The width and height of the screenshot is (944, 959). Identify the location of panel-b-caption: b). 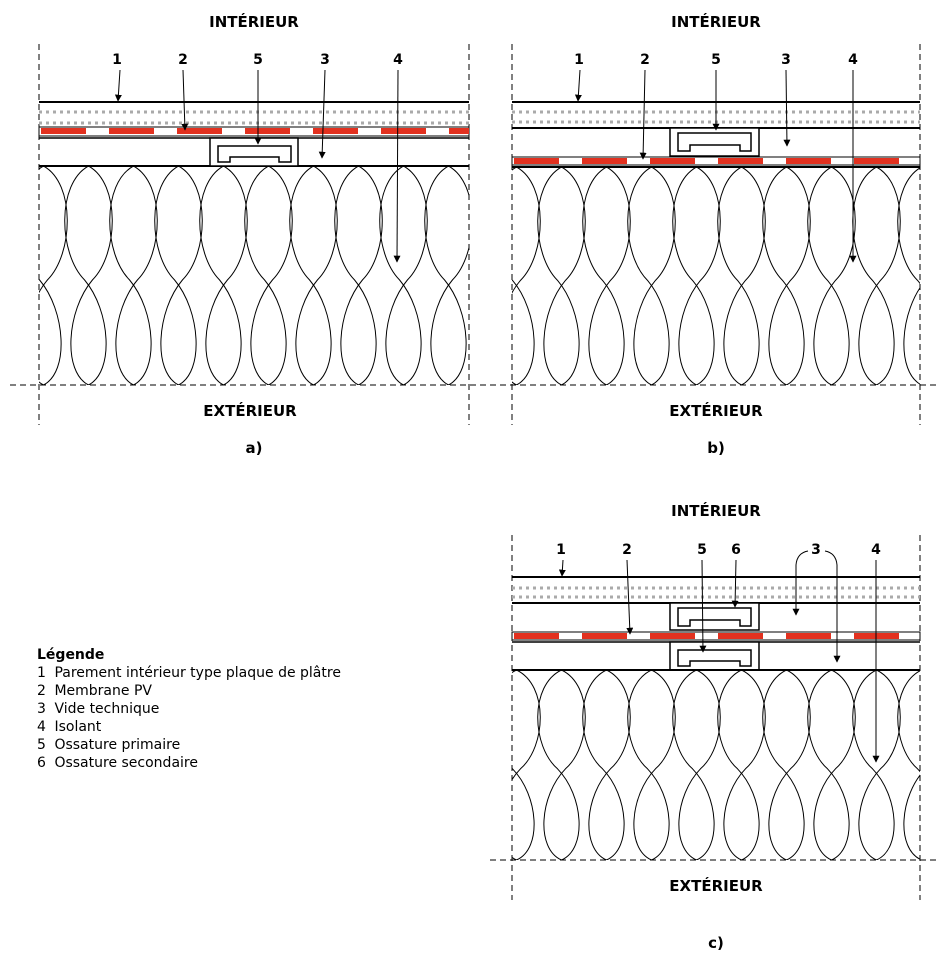
(716, 448).